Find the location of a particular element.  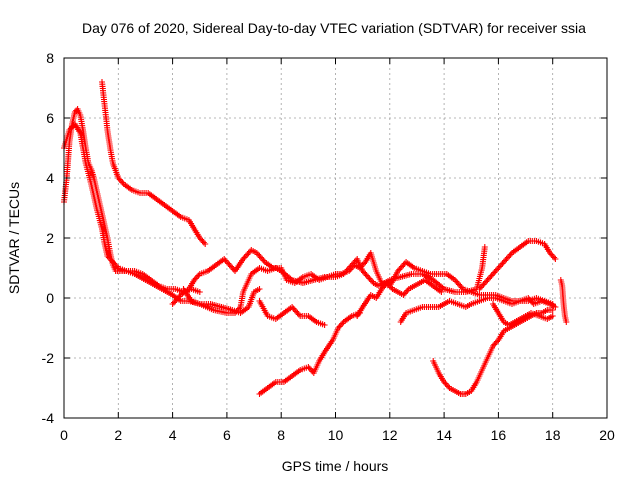

x-tick-label: 0 is located at coordinates (64, 435).